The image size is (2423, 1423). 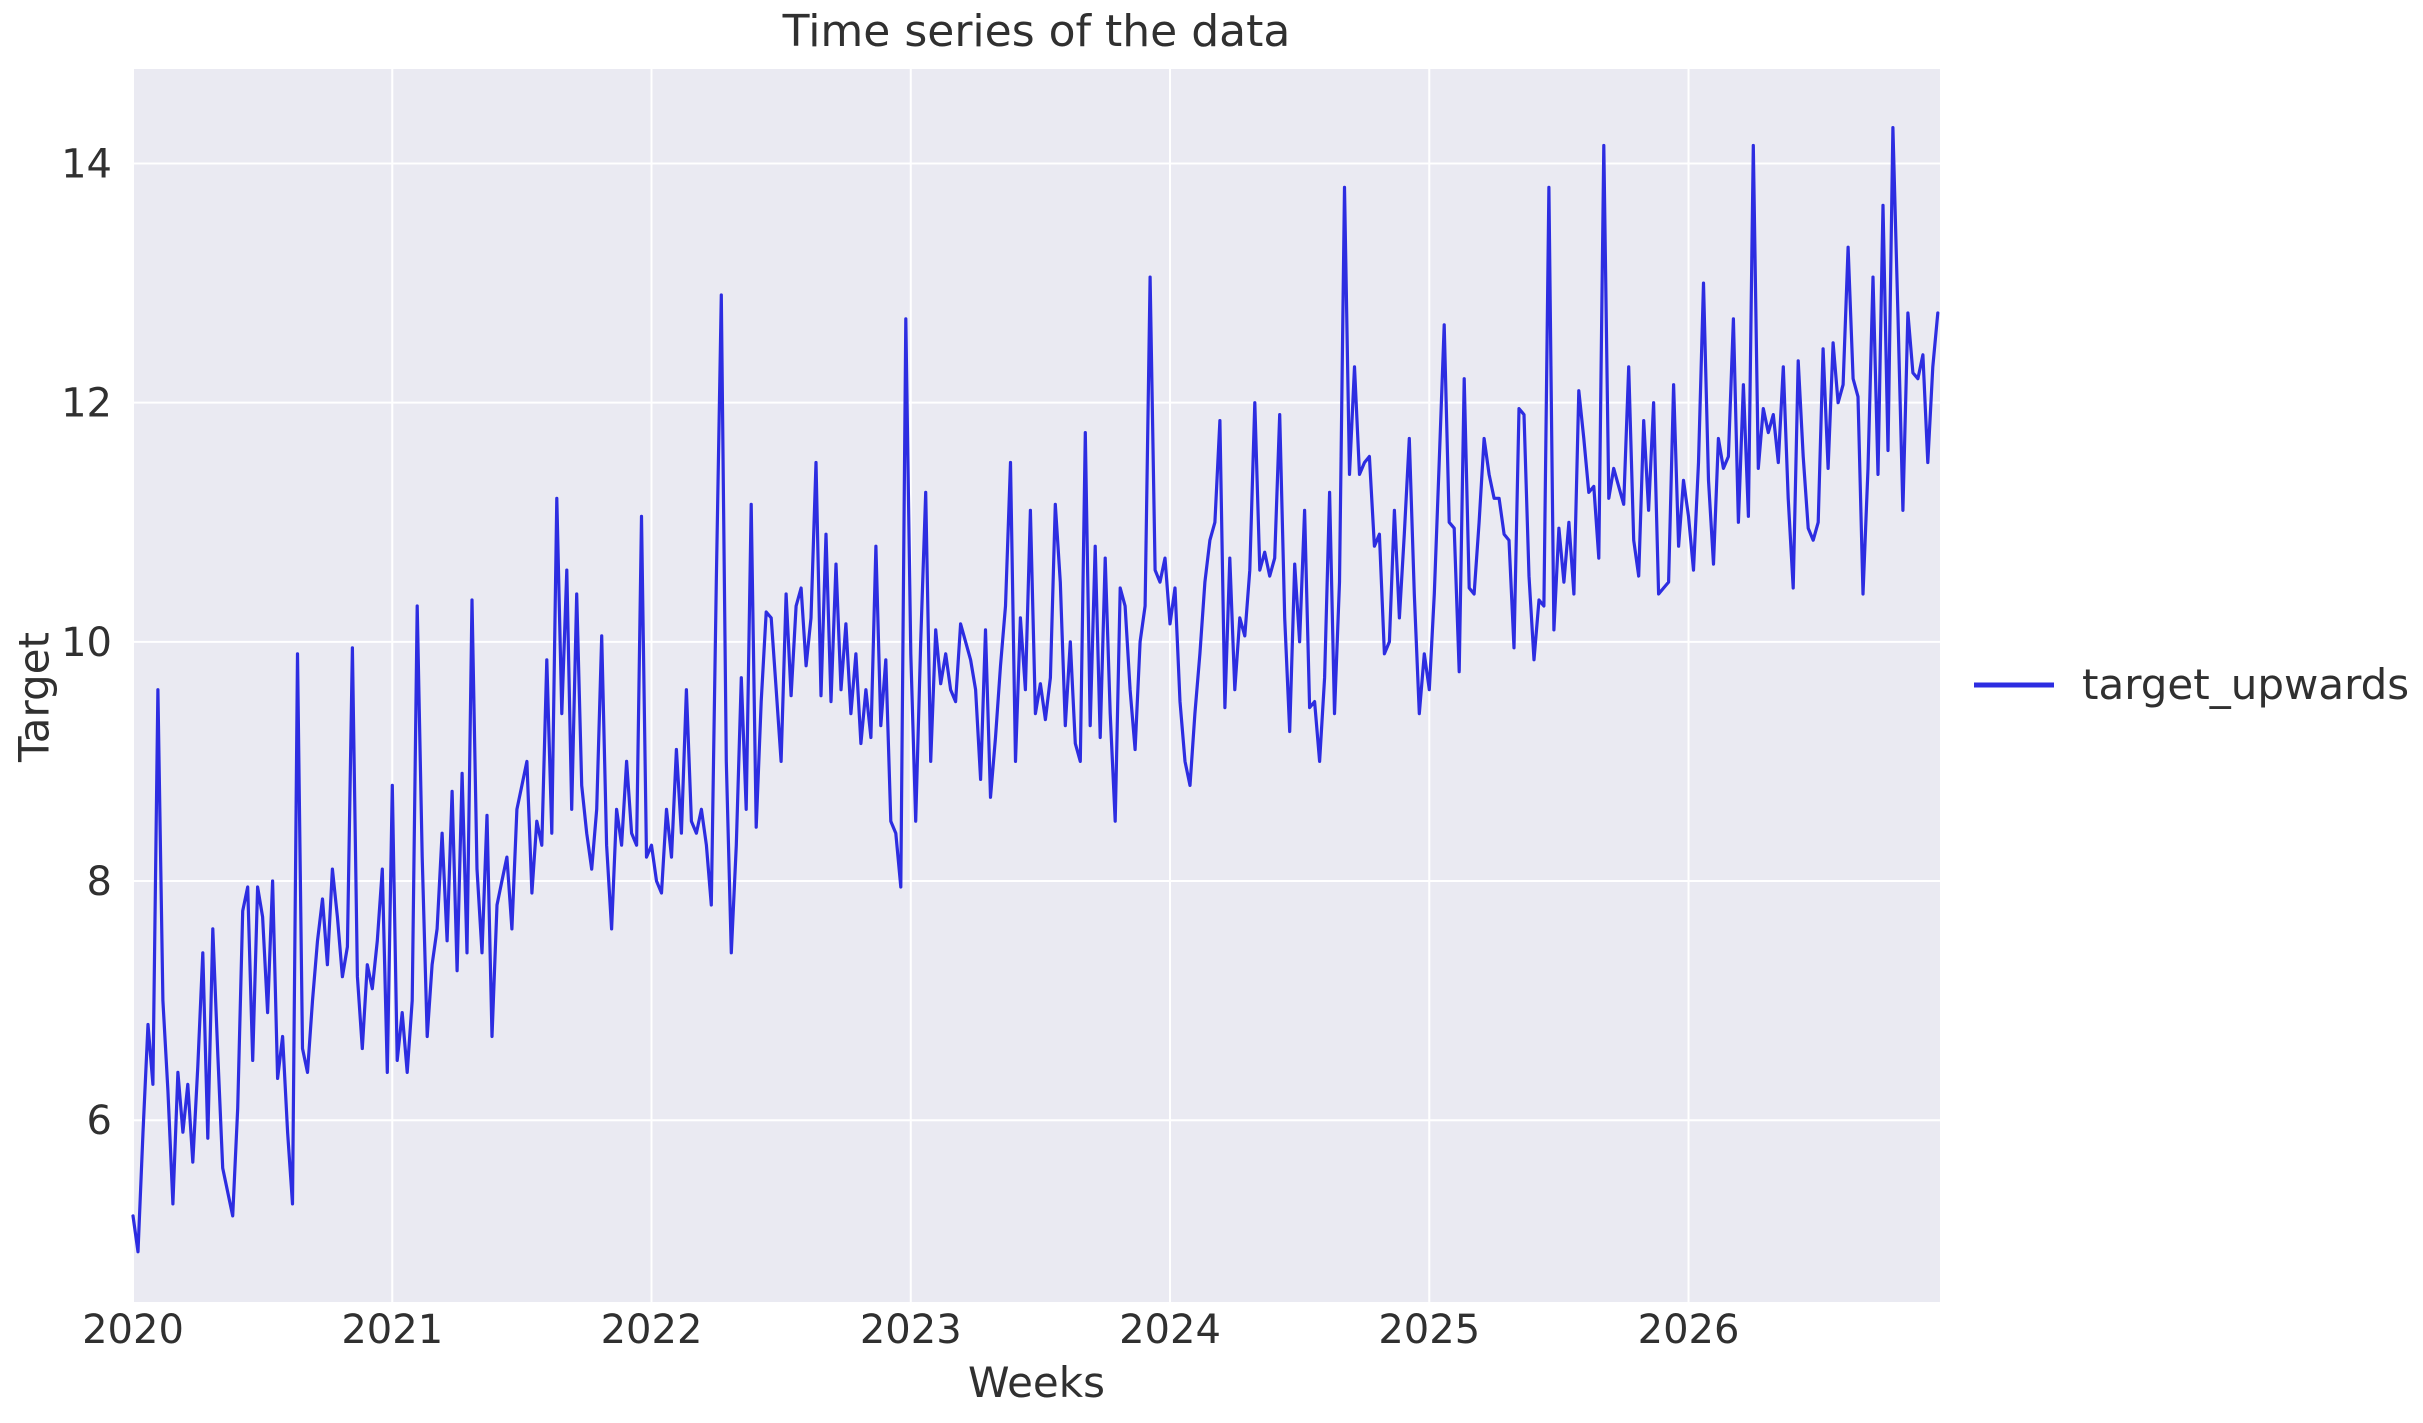 What do you see at coordinates (133, 1330) in the screenshot?
I see `x-tick-label: 2020` at bounding box center [133, 1330].